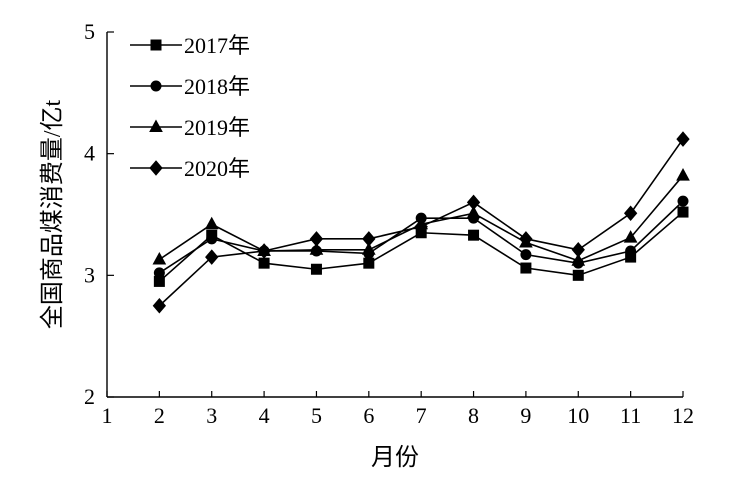 The height and width of the screenshot is (485, 746). I want to click on x-tick-label: 11, so click(630, 415).